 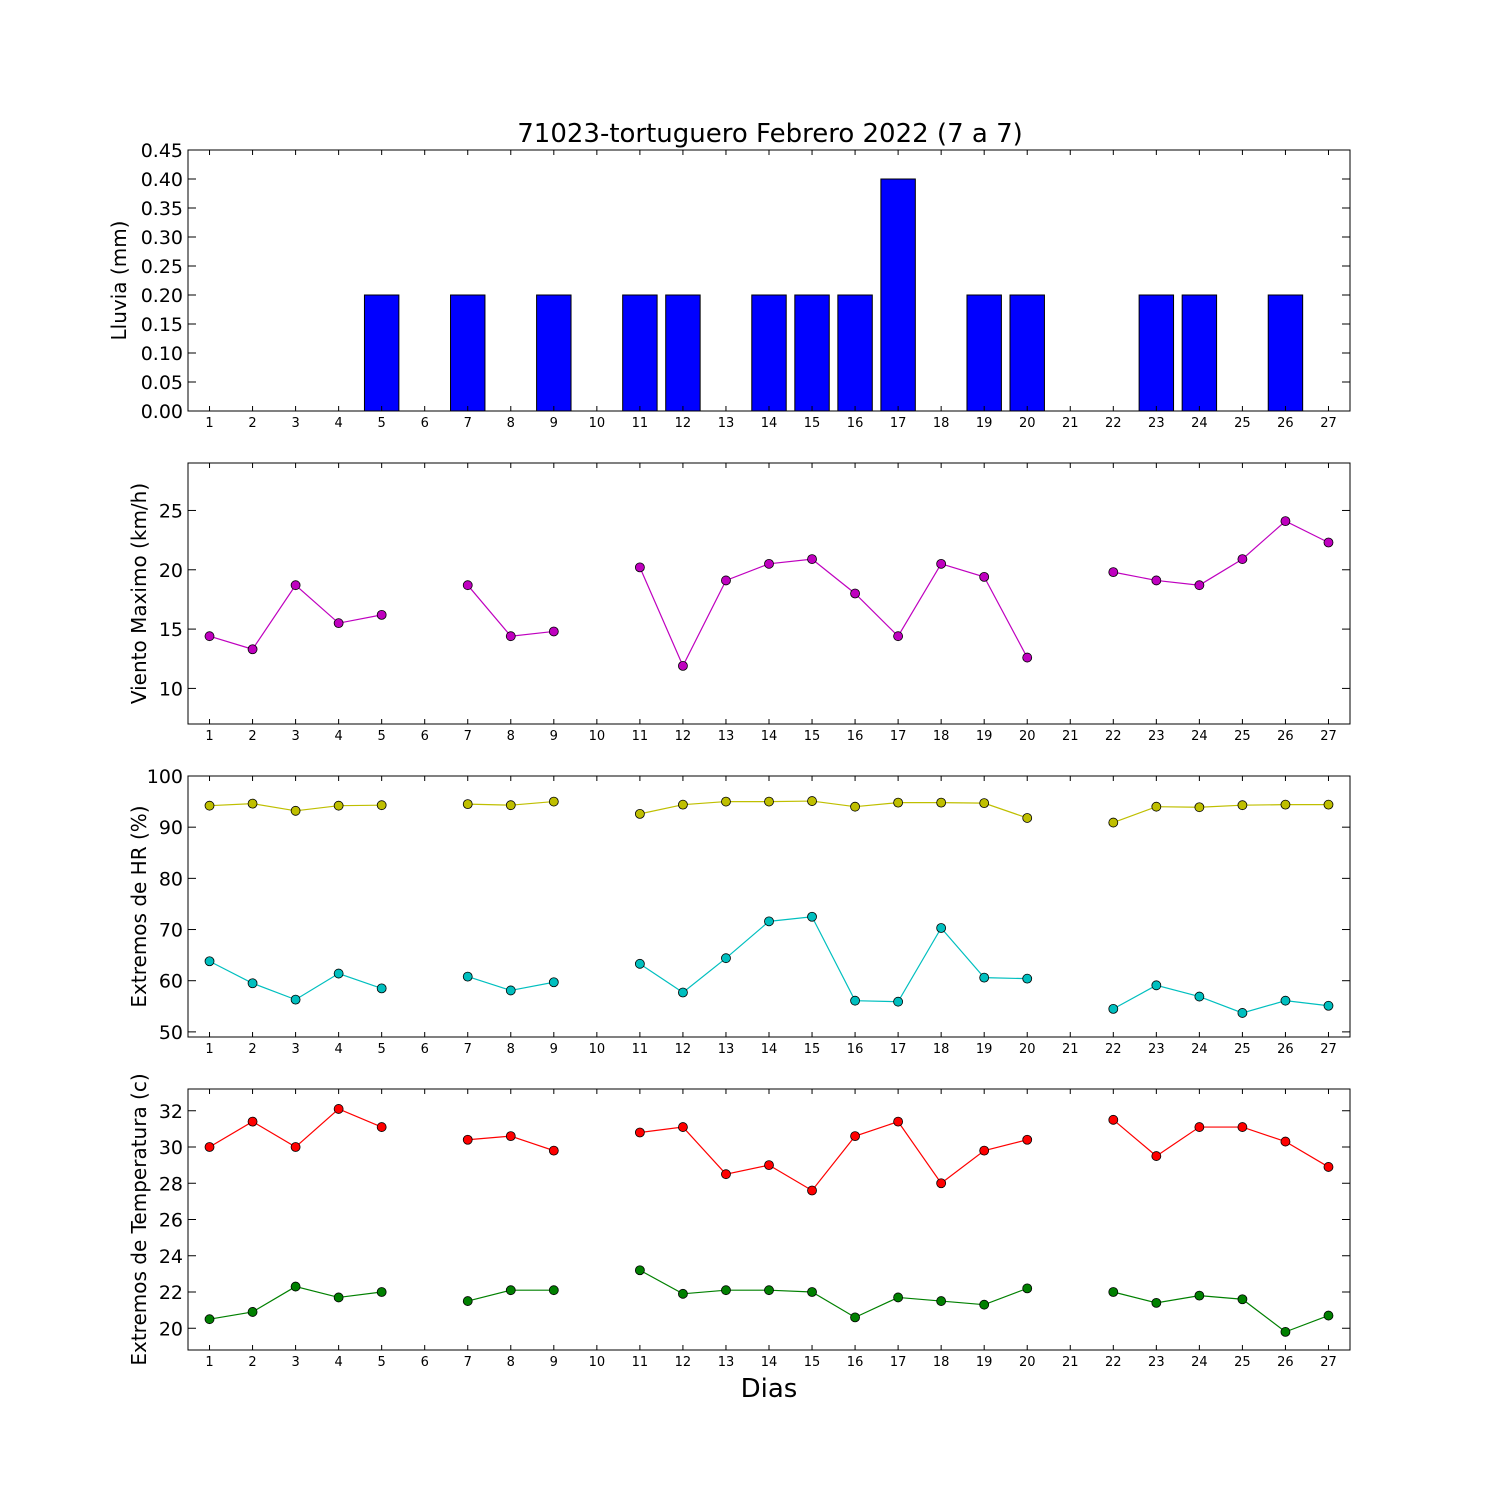 I want to click on x-tick-label-24: 24, so click(x=1199, y=736).